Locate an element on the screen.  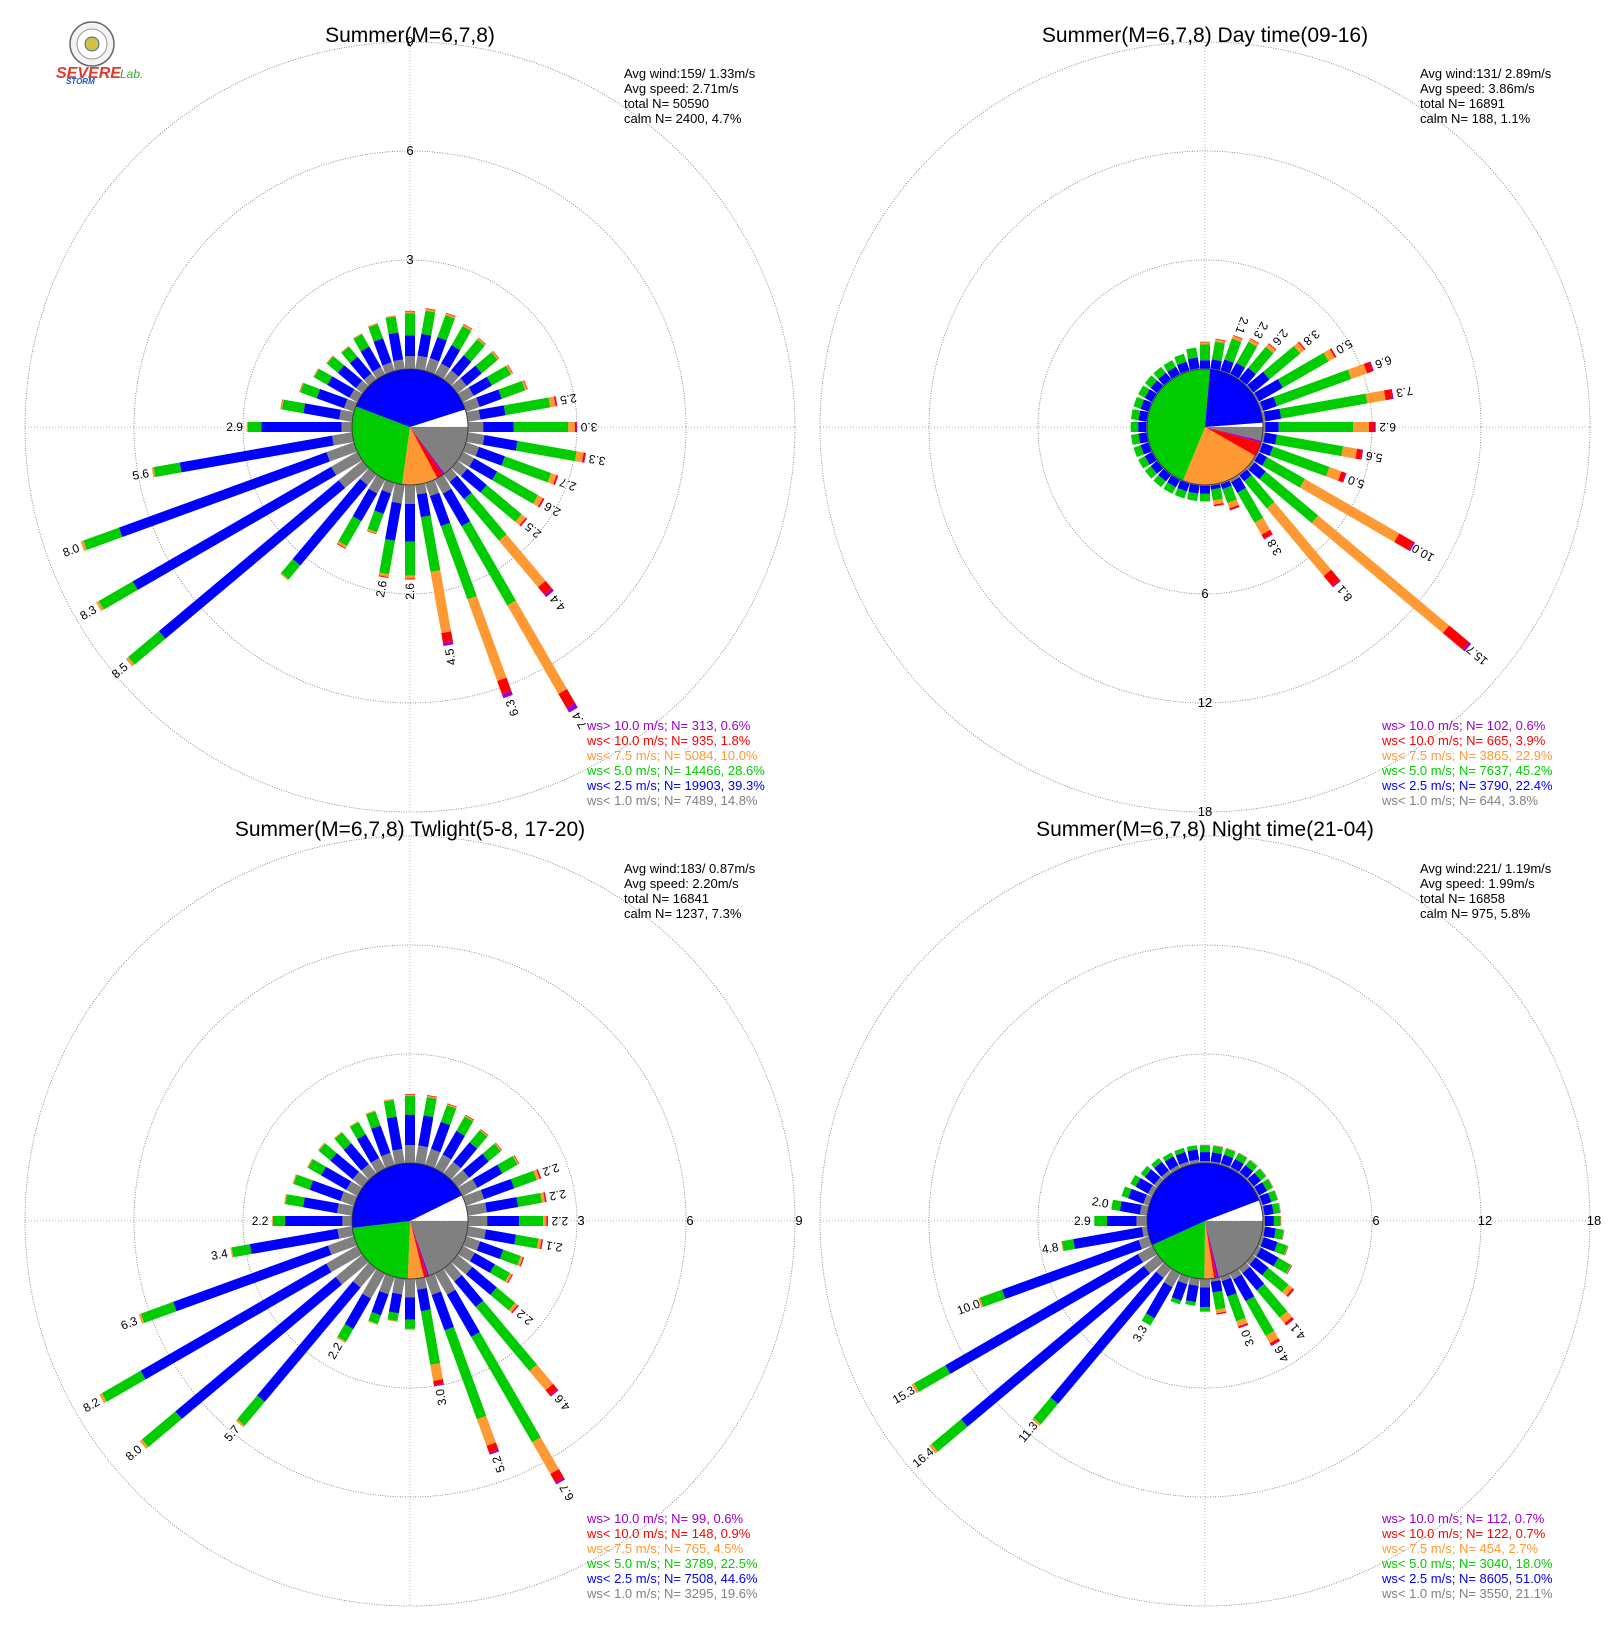
panel-title: Summer(M=6,7,8) Night time(21-04) is located at coordinates (1205, 829).